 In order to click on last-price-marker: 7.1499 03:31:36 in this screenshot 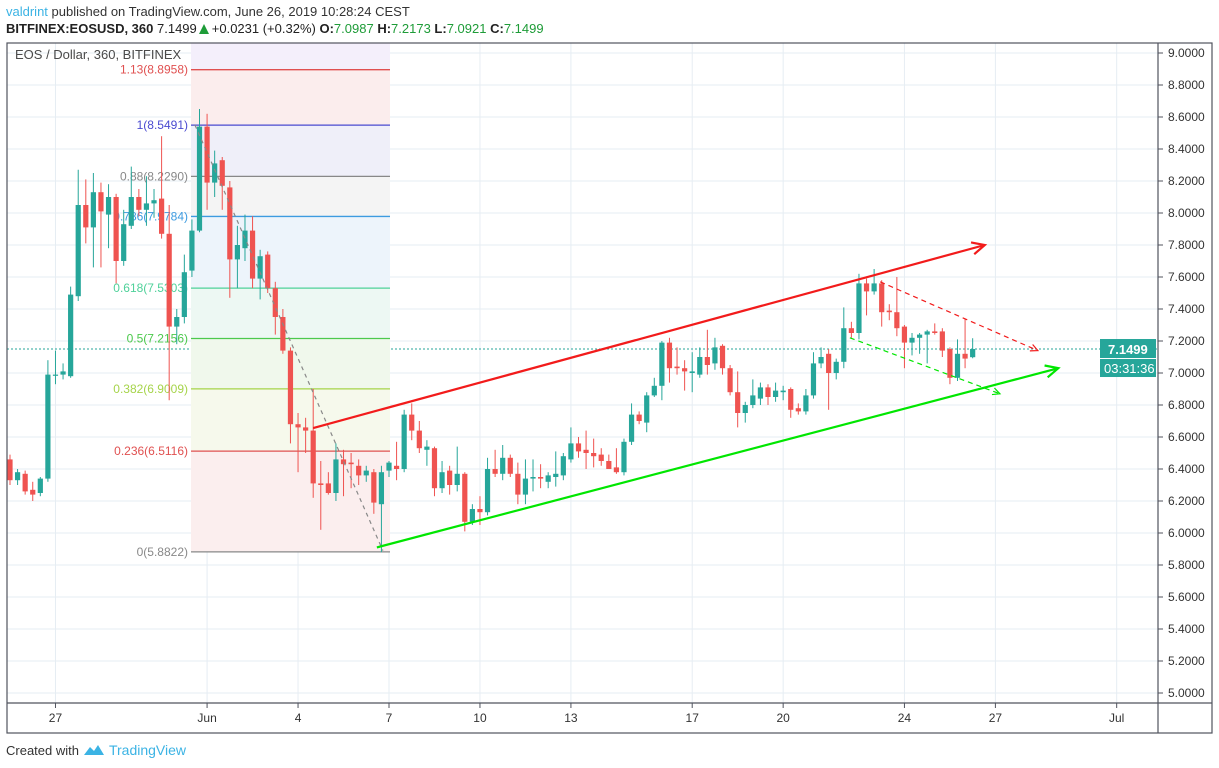, I will do `click(1128, 358)`.